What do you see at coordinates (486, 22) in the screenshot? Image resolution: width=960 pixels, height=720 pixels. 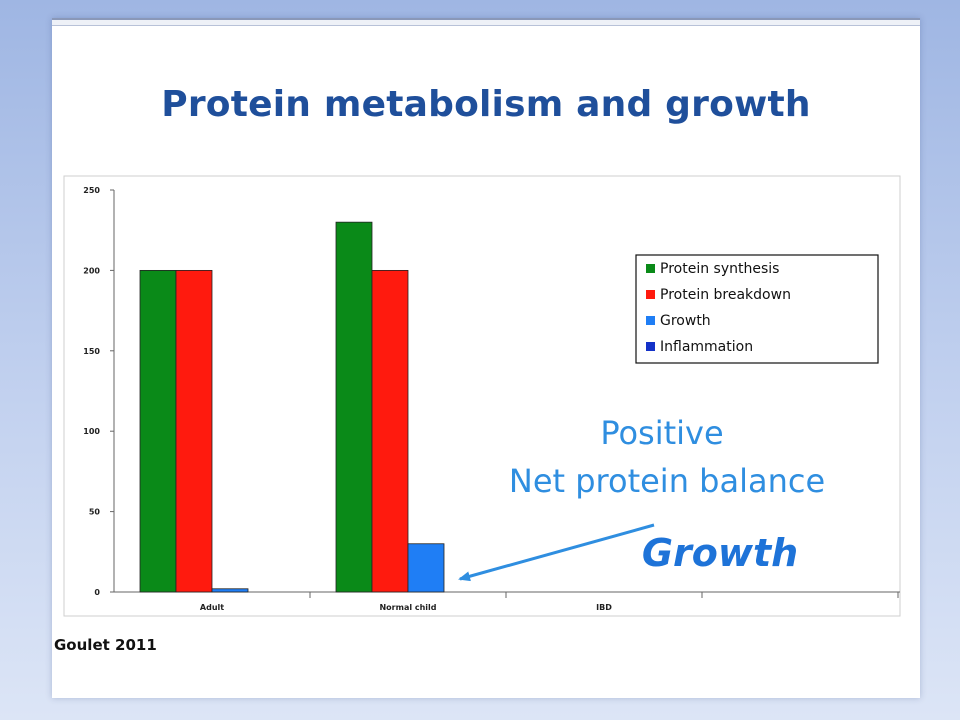 I see `top-rule` at bounding box center [486, 22].